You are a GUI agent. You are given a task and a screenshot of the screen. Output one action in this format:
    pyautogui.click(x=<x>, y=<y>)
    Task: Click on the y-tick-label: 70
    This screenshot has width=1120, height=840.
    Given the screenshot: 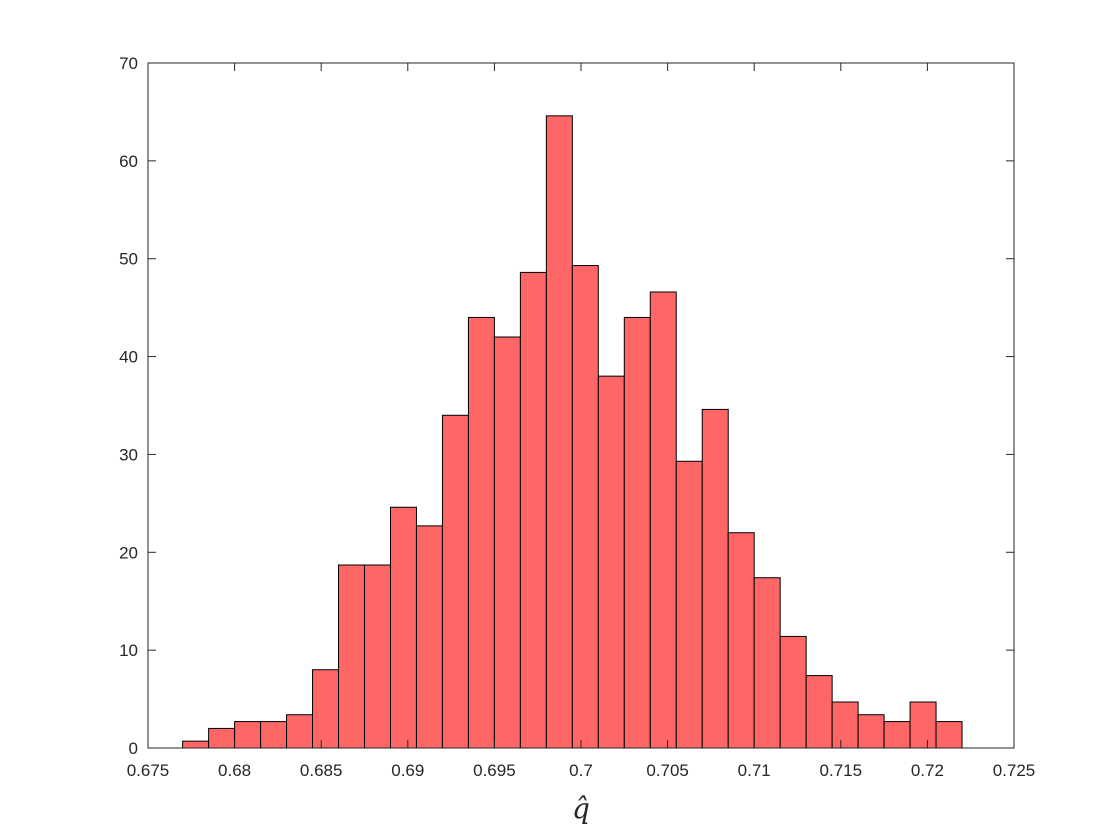 What is the action you would take?
    pyautogui.click(x=128, y=63)
    